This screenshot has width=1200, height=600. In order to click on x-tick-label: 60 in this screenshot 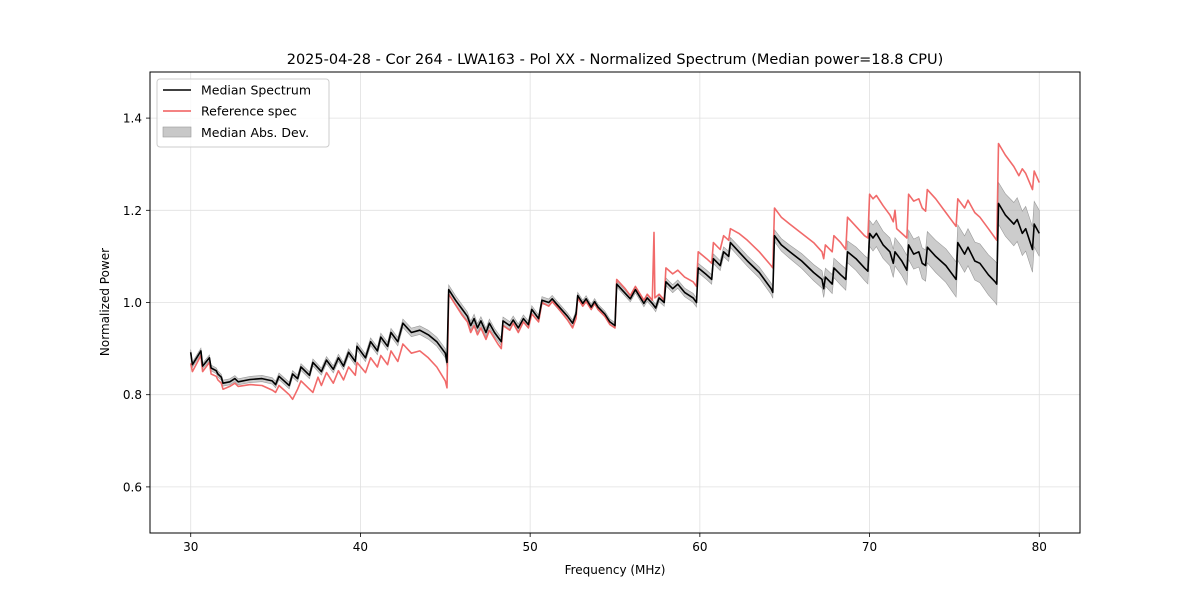, I will do `click(699, 547)`.